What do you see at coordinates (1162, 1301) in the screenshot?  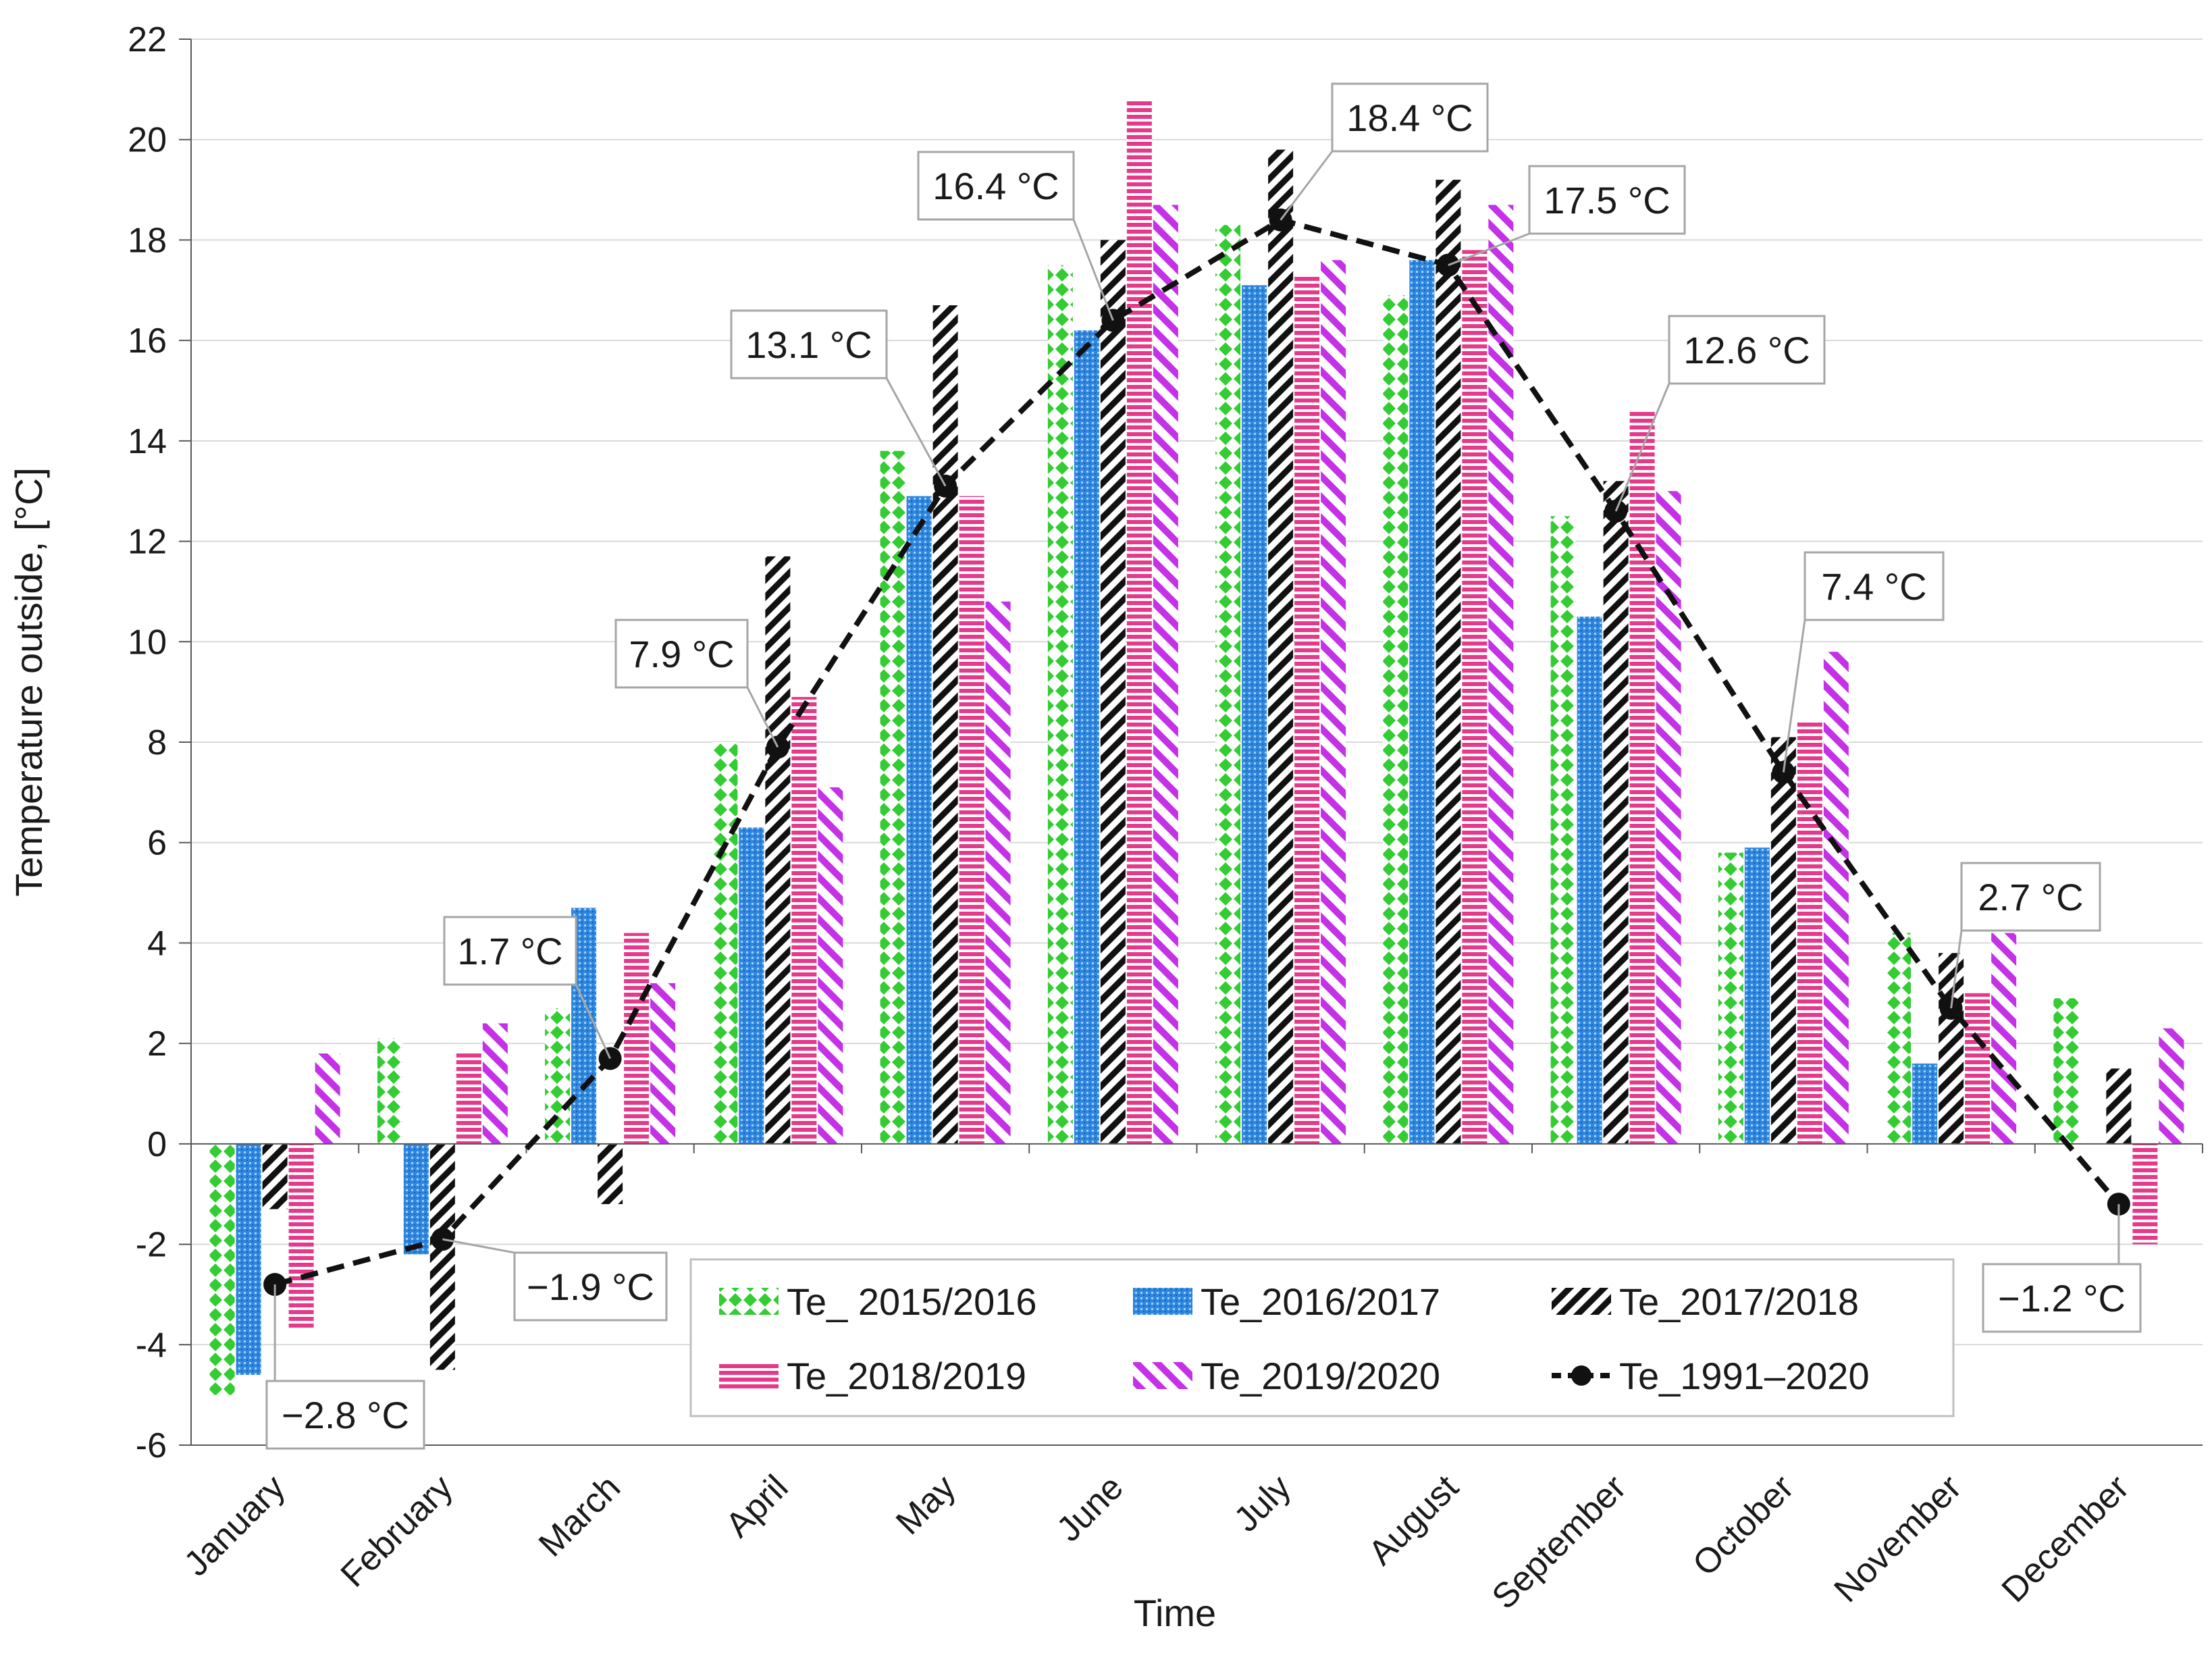 I see `legend-swatch-te-2016-2017` at bounding box center [1162, 1301].